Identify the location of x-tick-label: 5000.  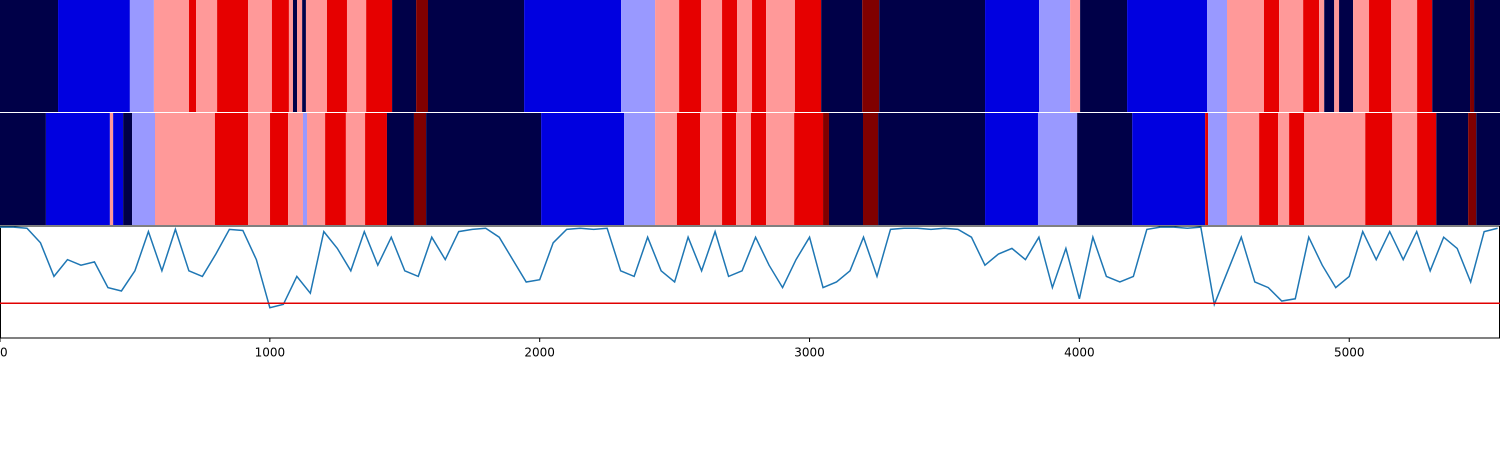
(1349, 353).